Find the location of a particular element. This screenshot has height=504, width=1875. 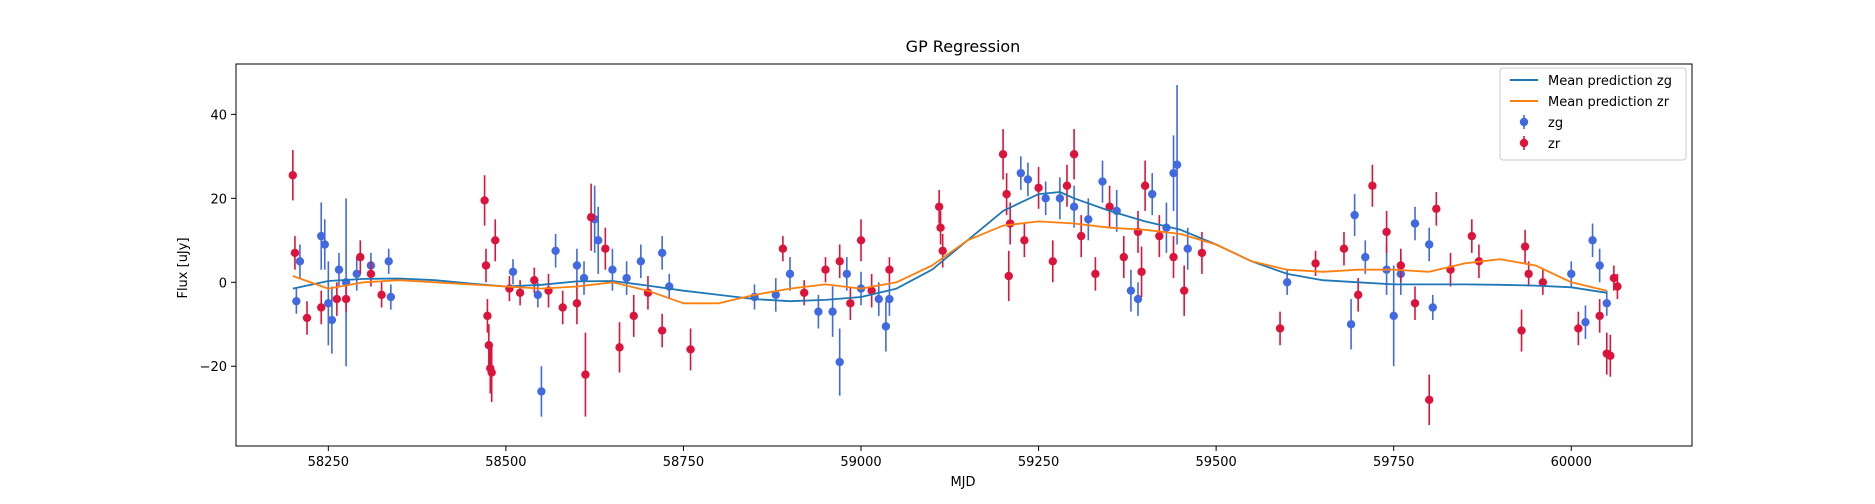

y-axis: −20 0 20 40 is located at coordinates (218, 241).